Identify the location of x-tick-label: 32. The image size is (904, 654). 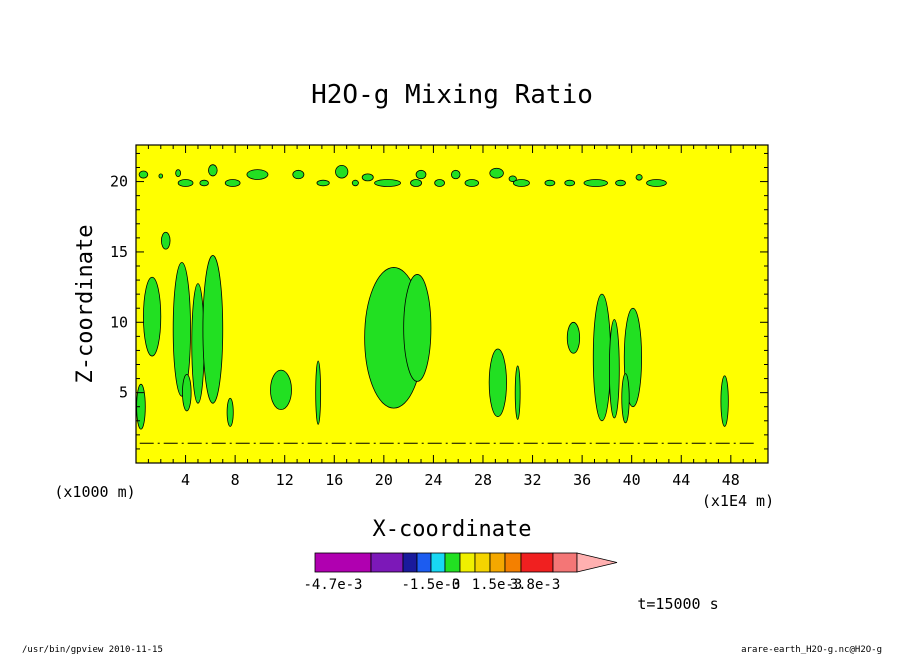
(533, 480).